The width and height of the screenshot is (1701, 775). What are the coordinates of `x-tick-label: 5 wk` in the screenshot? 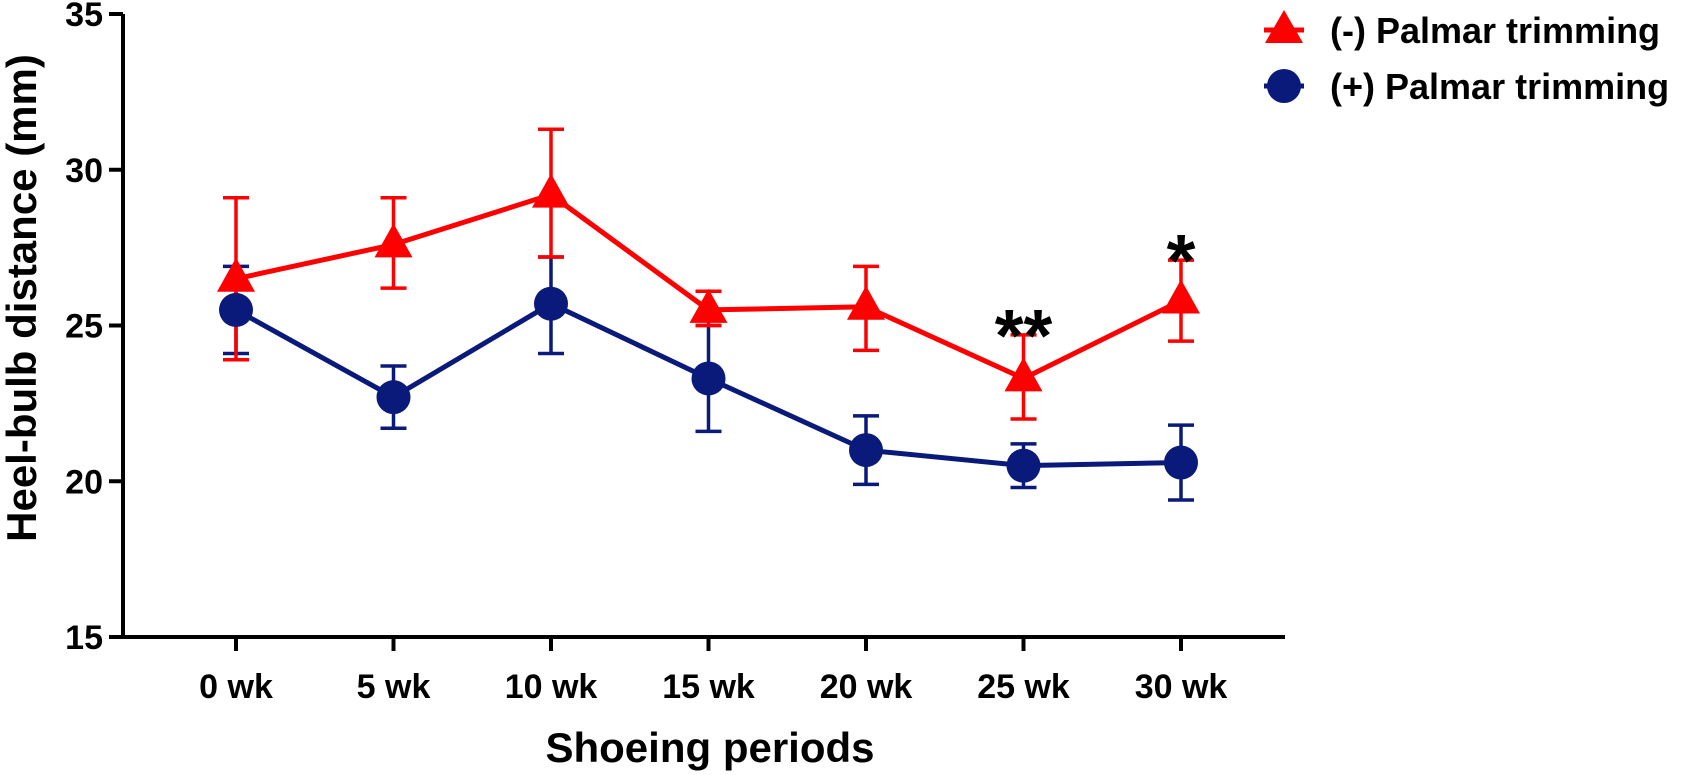 It's located at (394, 687).